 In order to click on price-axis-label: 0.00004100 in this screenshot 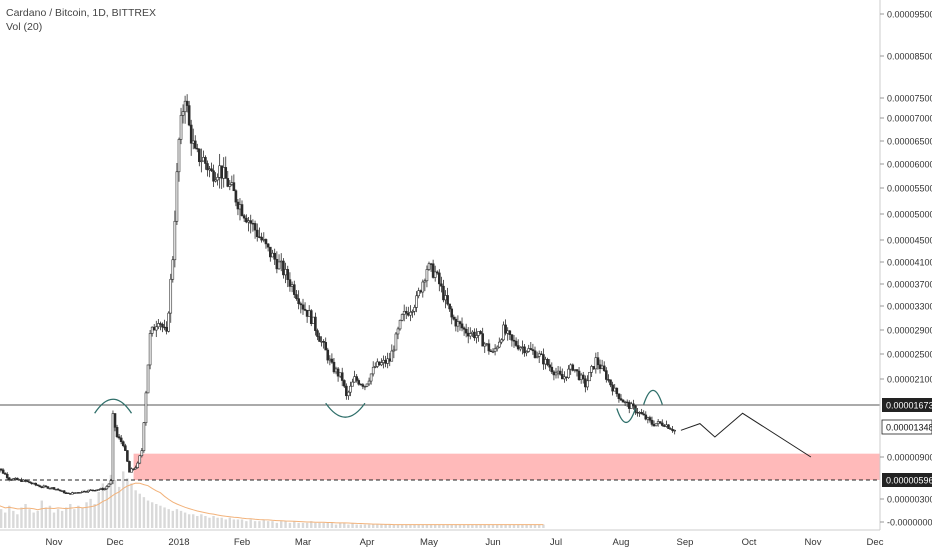, I will do `click(909, 263)`.